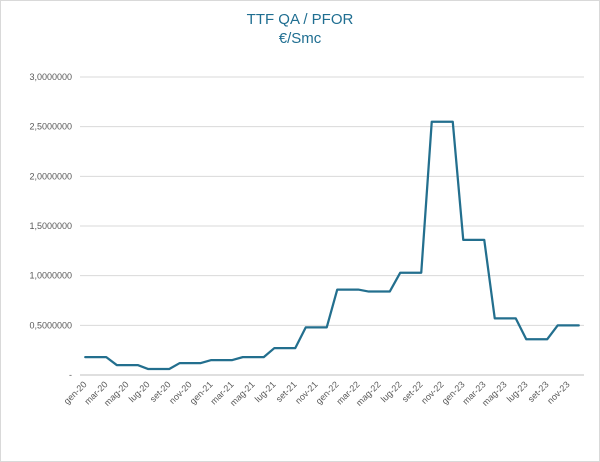 This screenshot has height=462, width=600. Describe the element at coordinates (391, 391) in the screenshot. I see `x-tick-label: lug-22` at that location.